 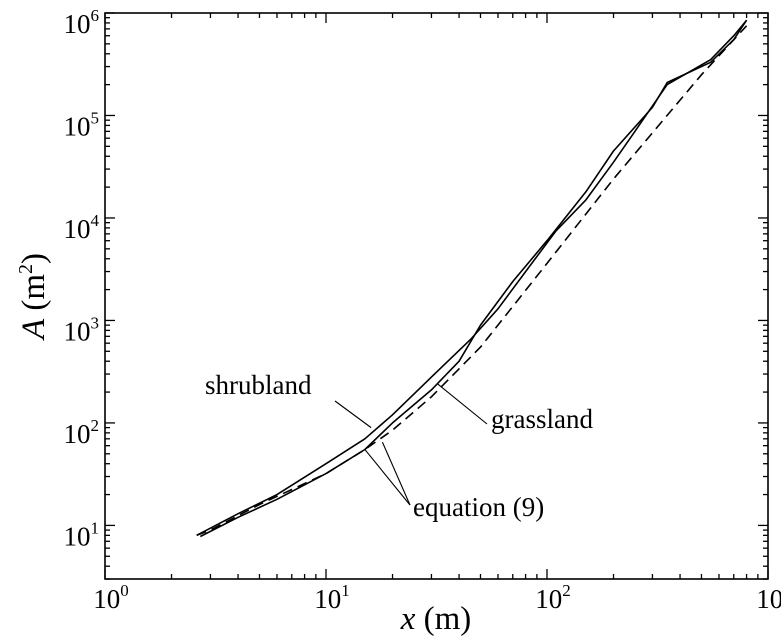 What do you see at coordinates (34, 329) in the screenshot?
I see `y-axis-var: A` at bounding box center [34, 329].